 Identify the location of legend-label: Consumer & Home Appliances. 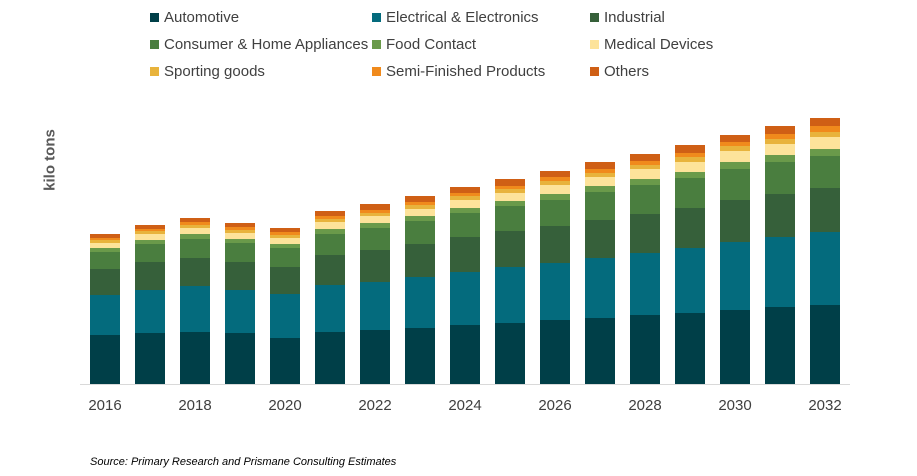
(266, 44).